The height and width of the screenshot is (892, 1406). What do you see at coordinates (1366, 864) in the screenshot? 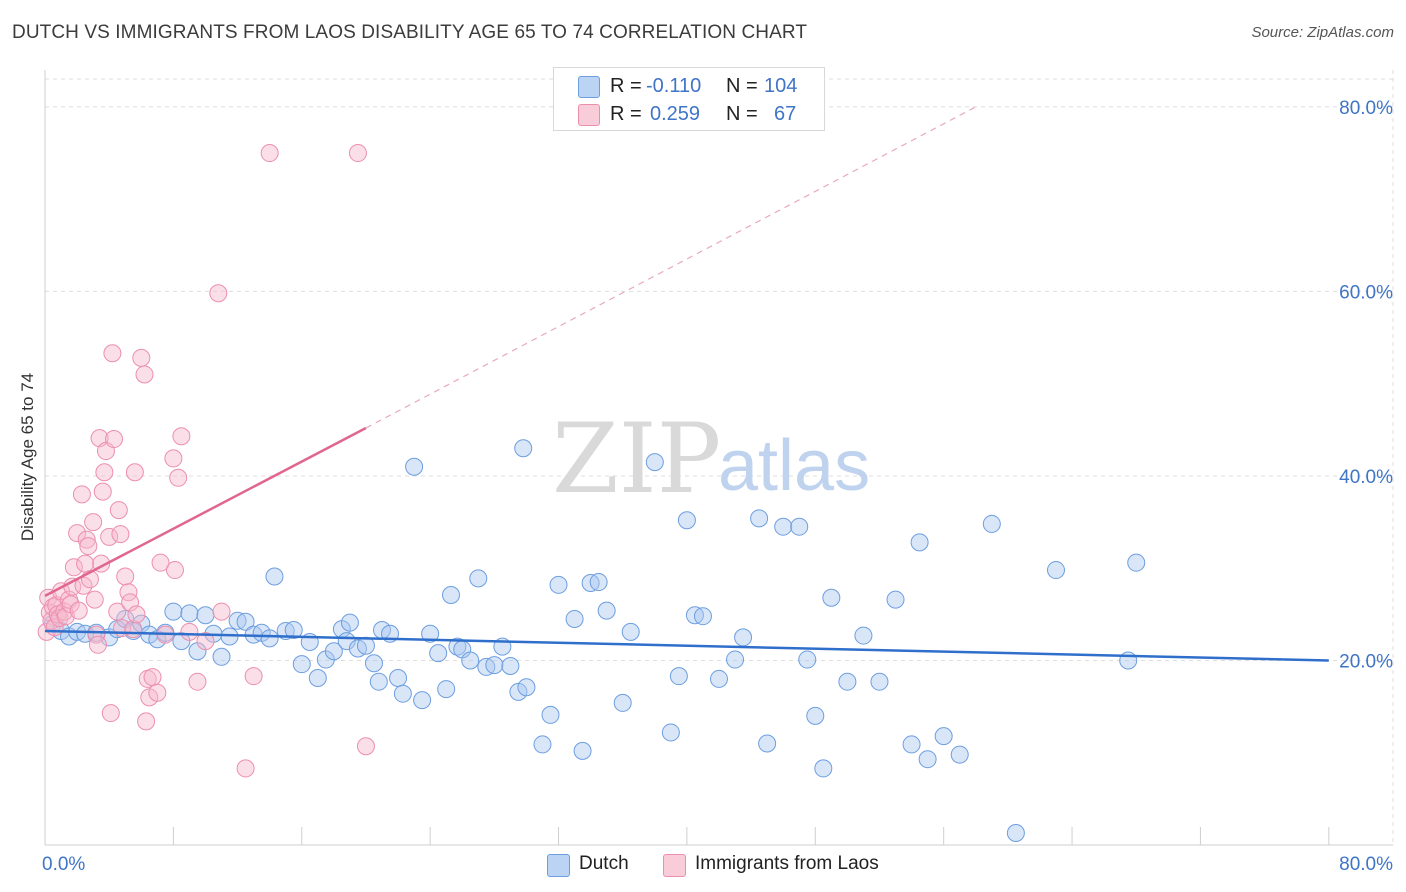
I see `x-tick-label: 80.0%` at bounding box center [1366, 864].